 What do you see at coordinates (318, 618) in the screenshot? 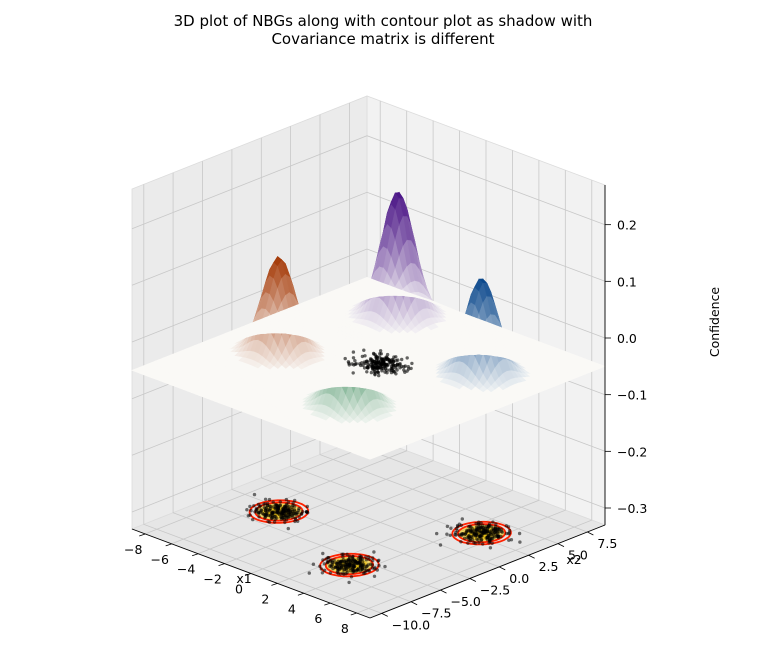
I see `x-tick-label: 6` at bounding box center [318, 618].